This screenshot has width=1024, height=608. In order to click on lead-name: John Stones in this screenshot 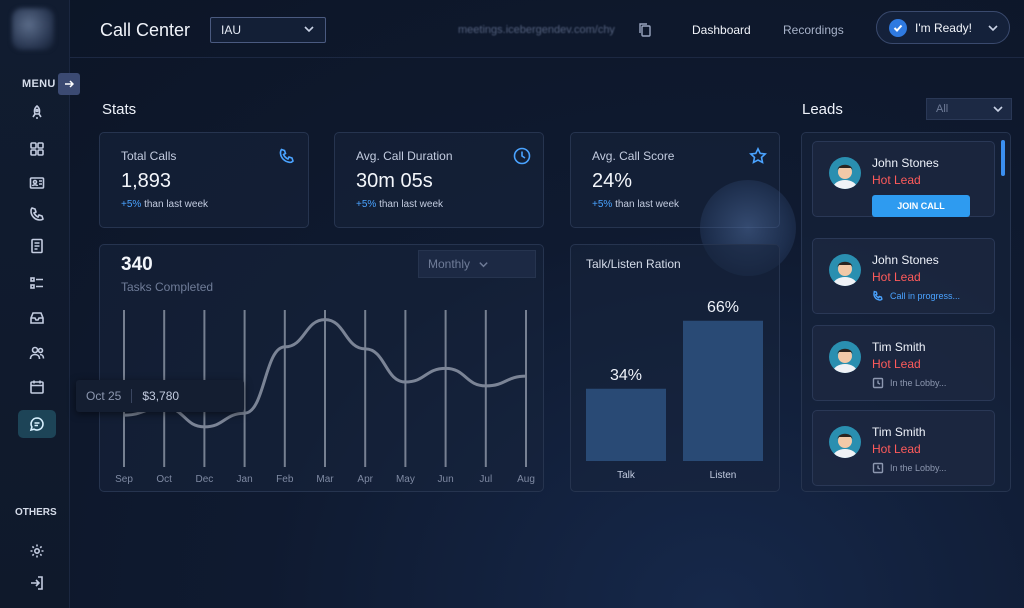, I will do `click(905, 163)`.